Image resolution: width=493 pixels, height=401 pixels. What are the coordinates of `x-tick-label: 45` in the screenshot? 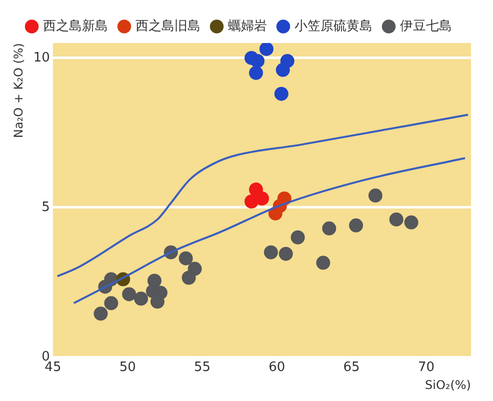 It's located at (53, 368).